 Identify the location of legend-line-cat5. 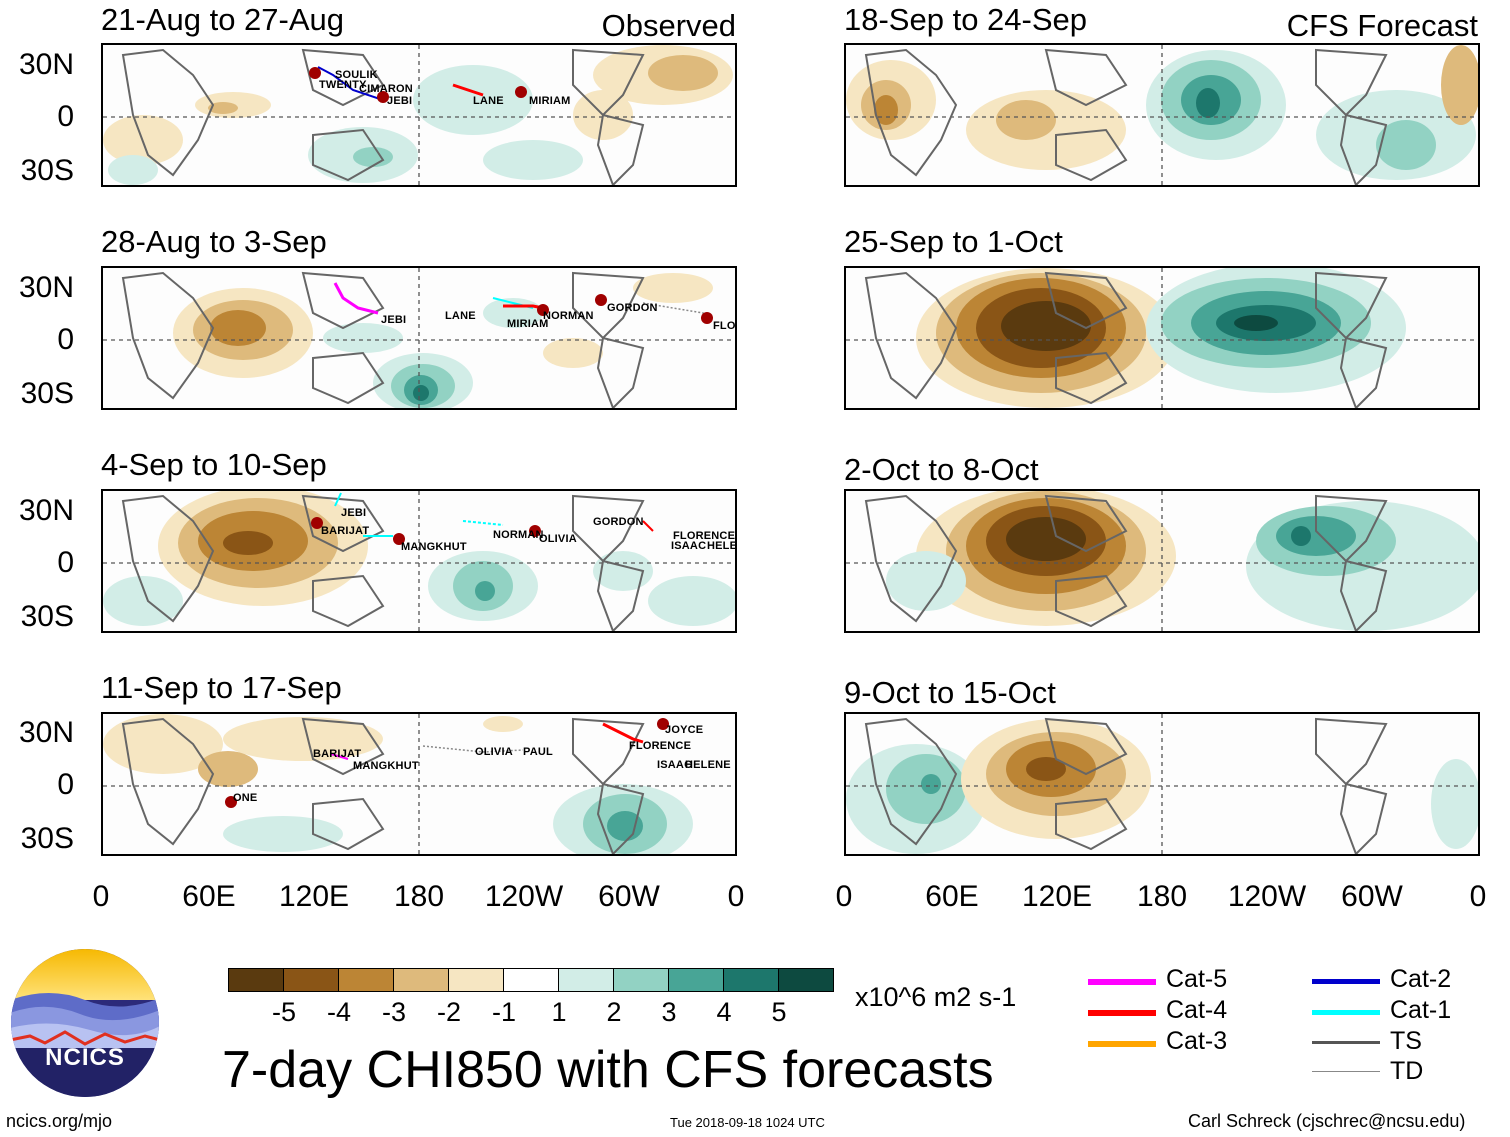
(1122, 982).